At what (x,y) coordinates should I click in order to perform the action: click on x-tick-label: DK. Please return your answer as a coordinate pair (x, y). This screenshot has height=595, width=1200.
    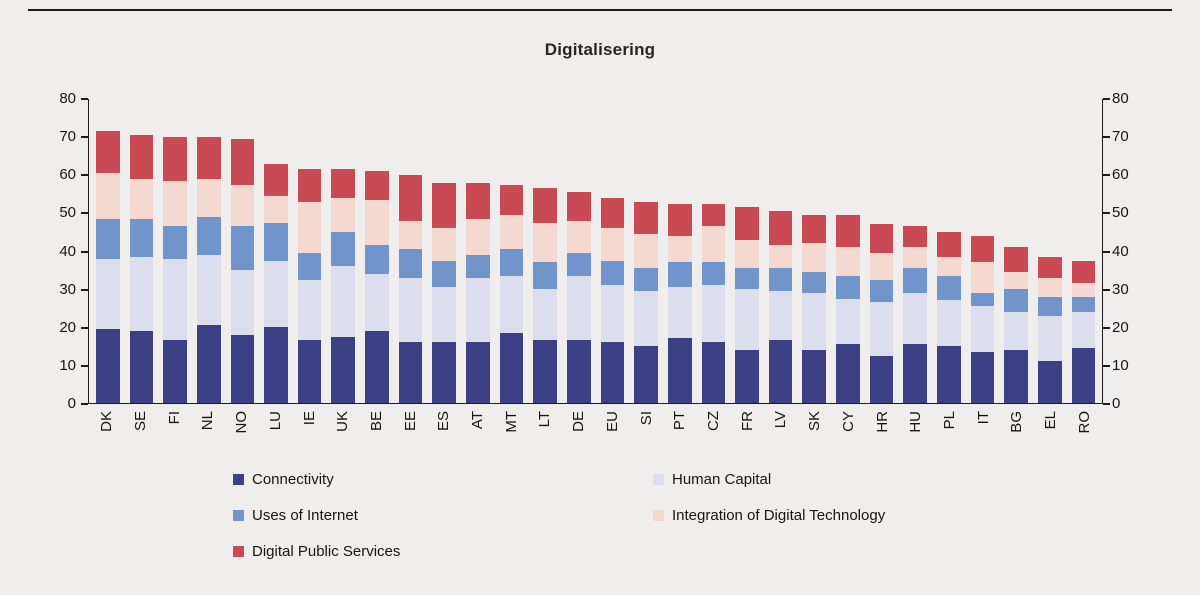
    Looking at the image, I should click on (107, 421).